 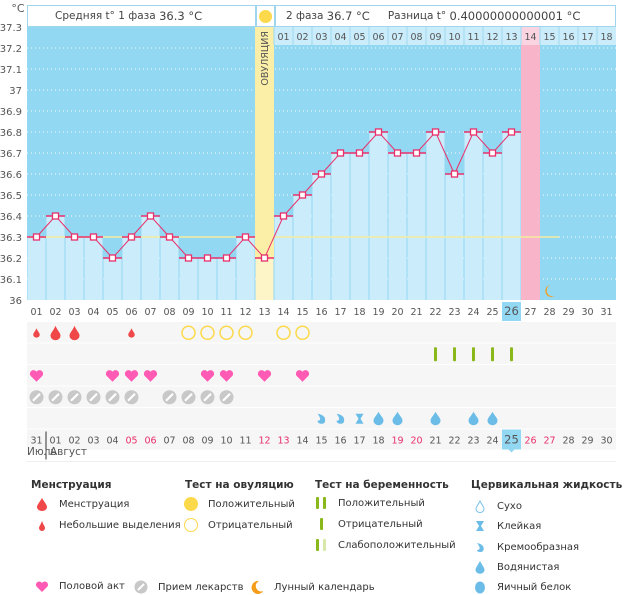 I want to click on cycle-day-number: 21, so click(x=416, y=312).